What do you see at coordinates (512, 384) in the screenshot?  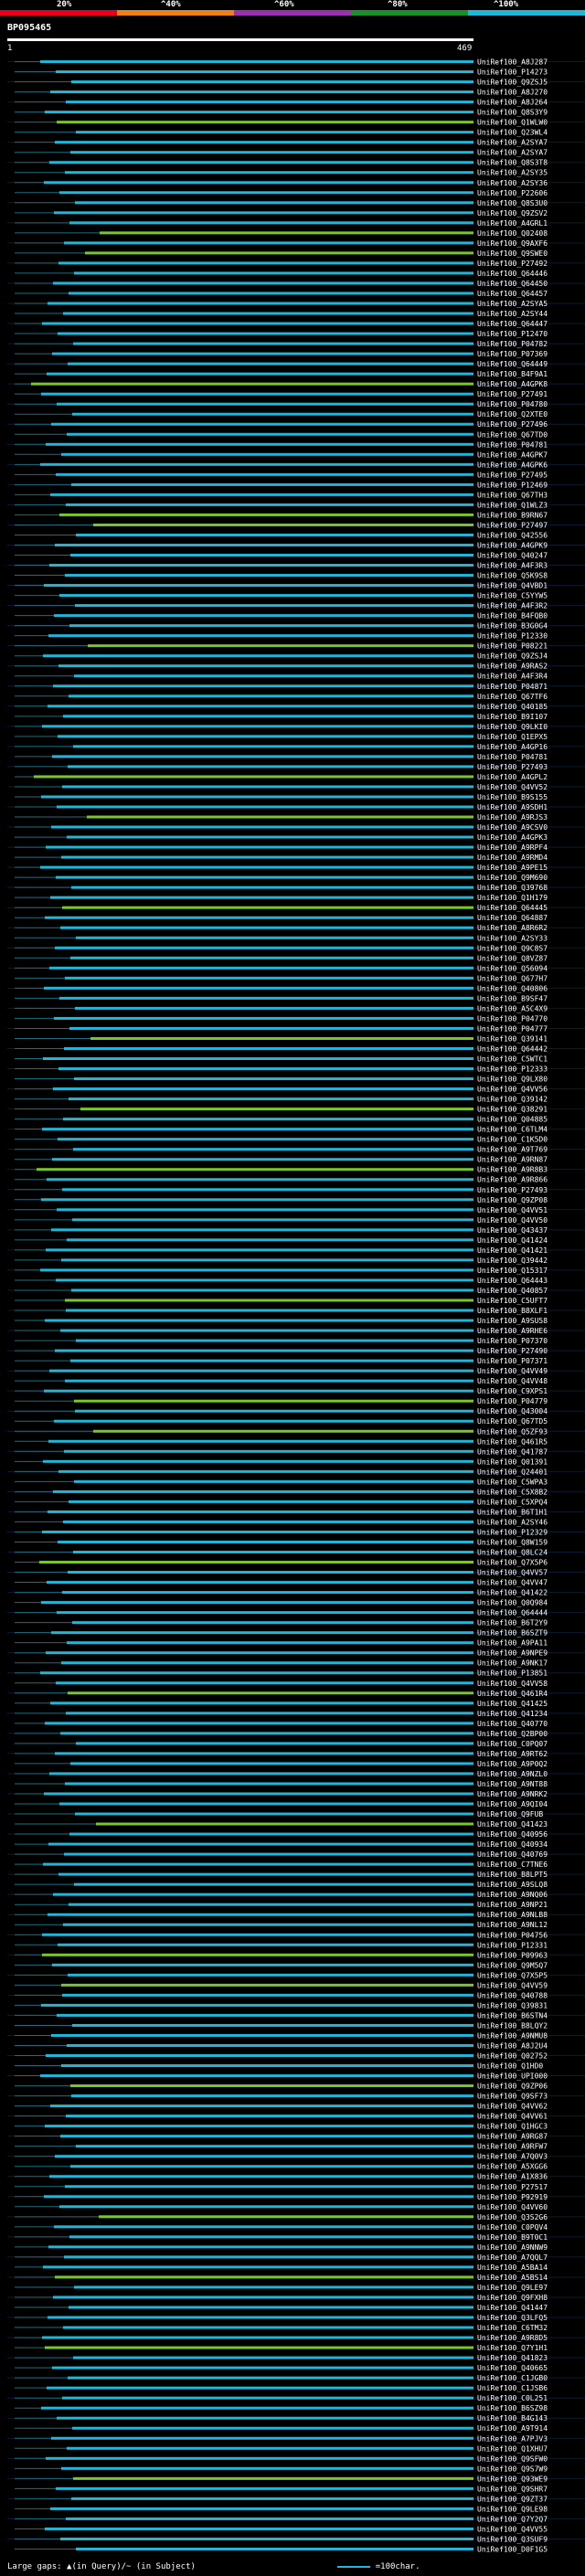 I see `hit-label: UniRef100_A4GPK8` at bounding box center [512, 384].